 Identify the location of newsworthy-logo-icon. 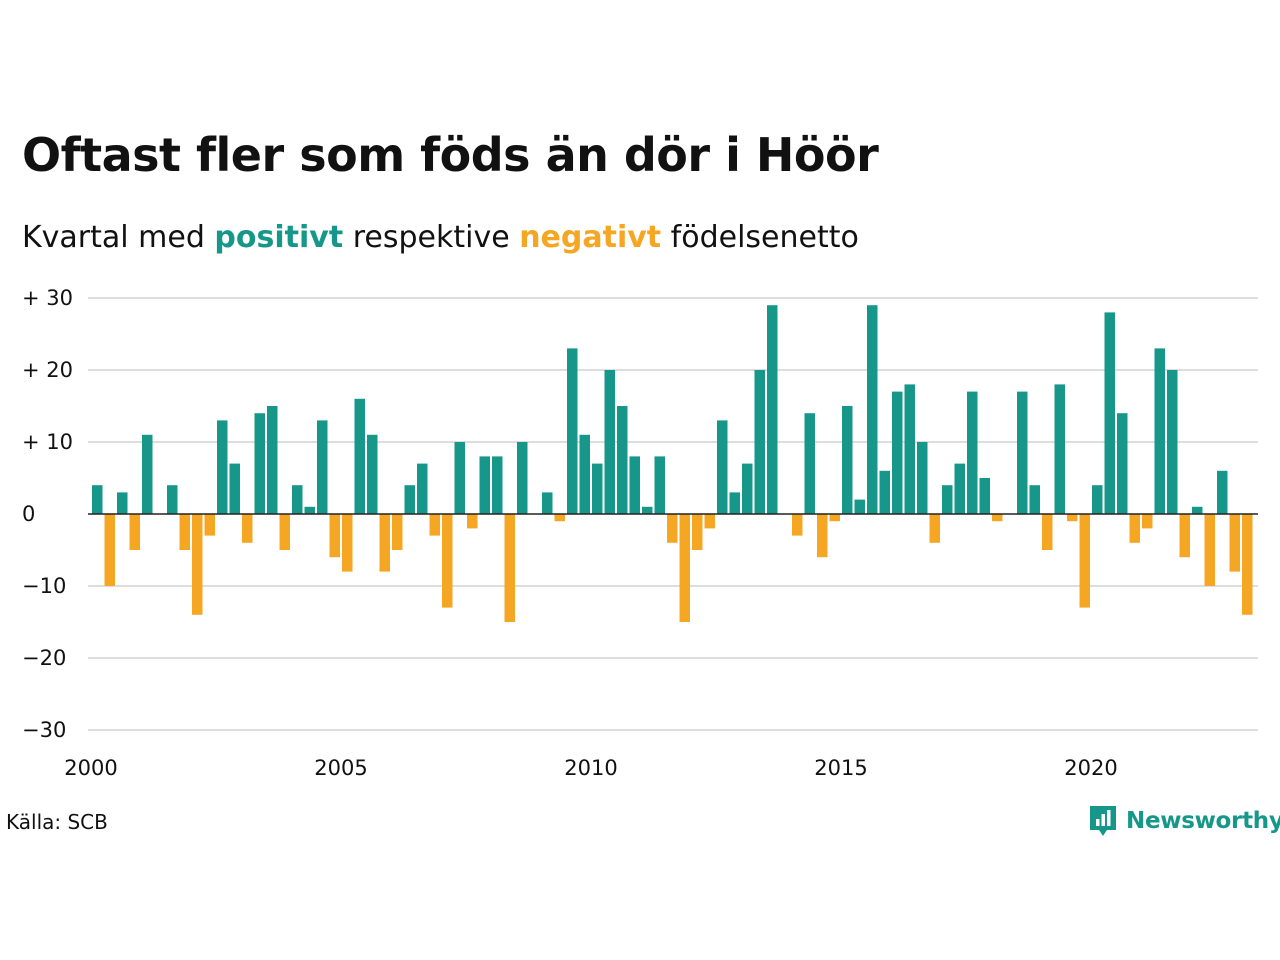
(1103, 821).